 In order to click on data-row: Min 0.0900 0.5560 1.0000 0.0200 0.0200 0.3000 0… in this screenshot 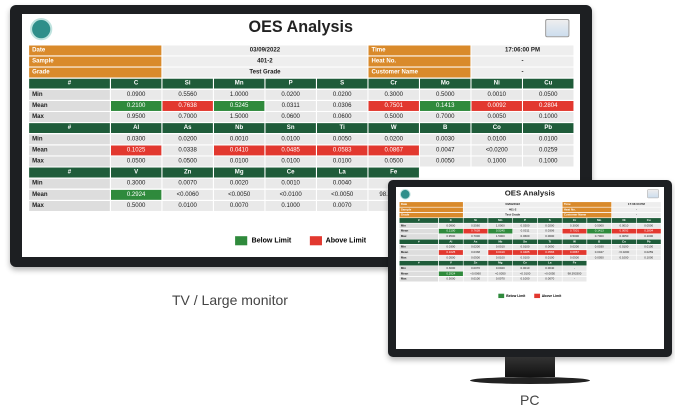, I will do `click(301, 94)`.